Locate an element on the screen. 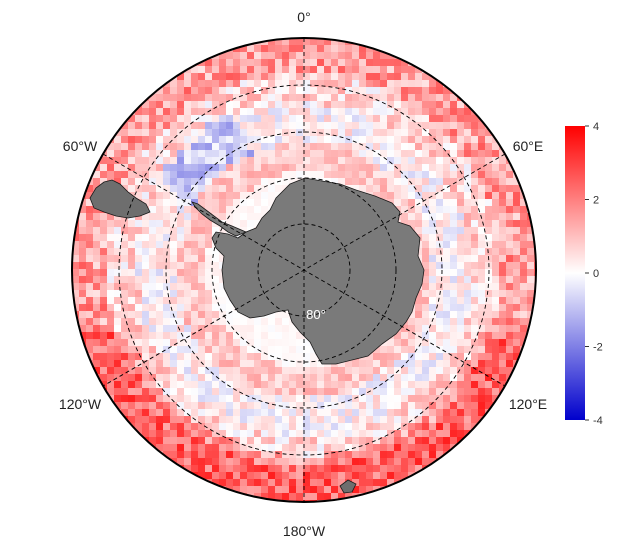 This screenshot has height=557, width=625. colorbar-ticks: 4 2 0 -2 -4 is located at coordinates (594, 274).